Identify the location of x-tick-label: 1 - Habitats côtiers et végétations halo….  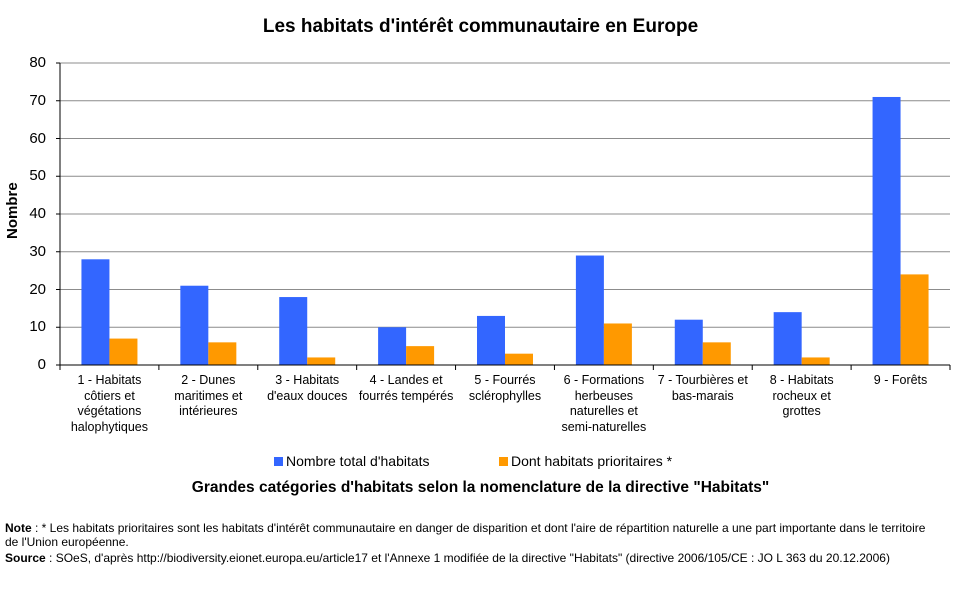
(109, 403).